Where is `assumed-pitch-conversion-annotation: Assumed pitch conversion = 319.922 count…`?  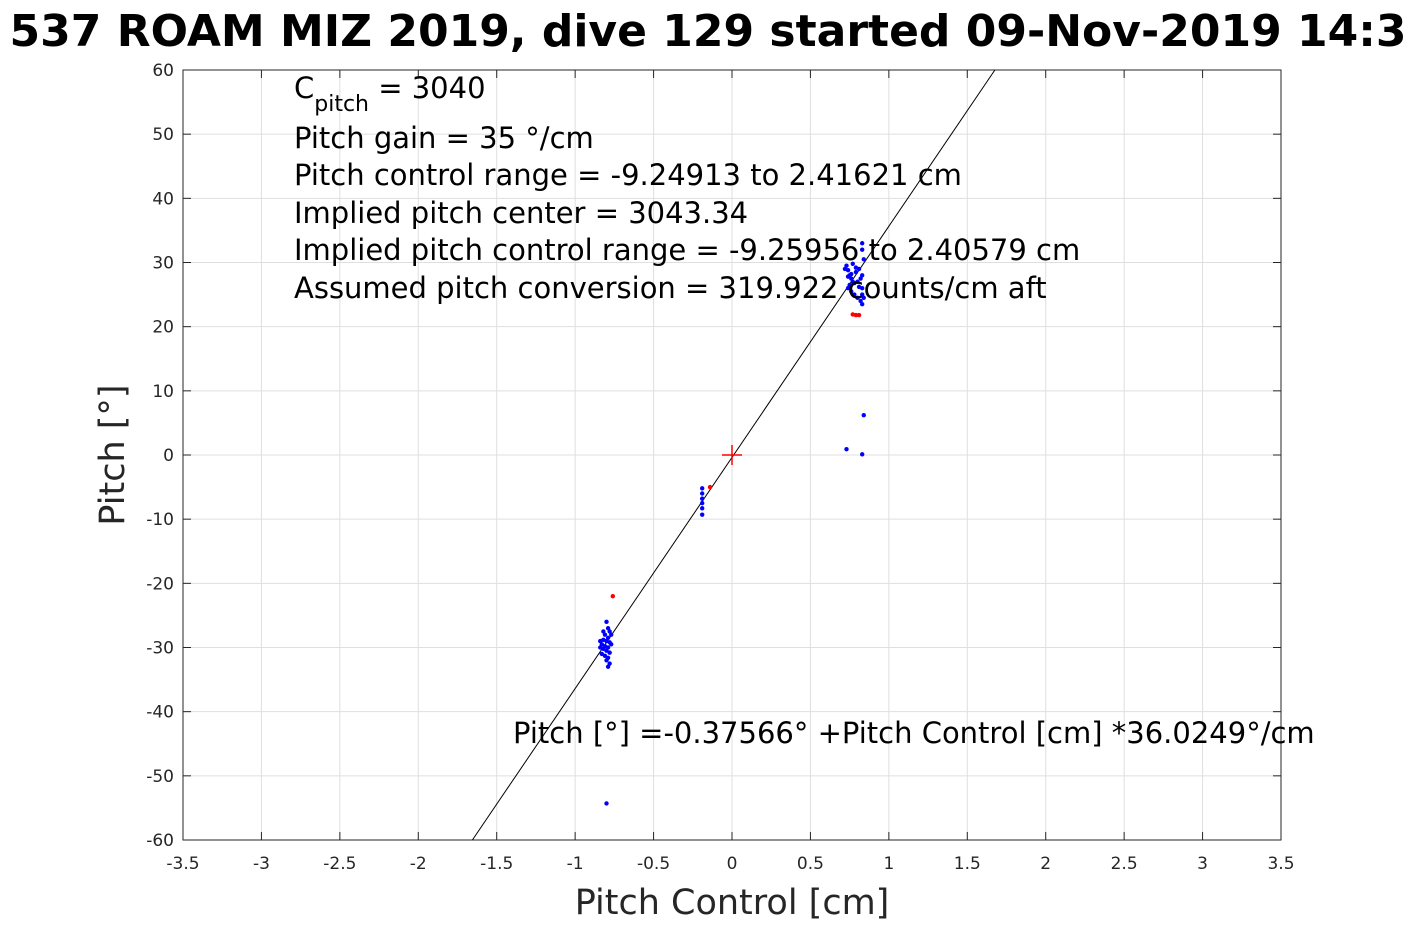 assumed-pitch-conversion-annotation: Assumed pitch conversion = 319.922 count… is located at coordinates (670, 288).